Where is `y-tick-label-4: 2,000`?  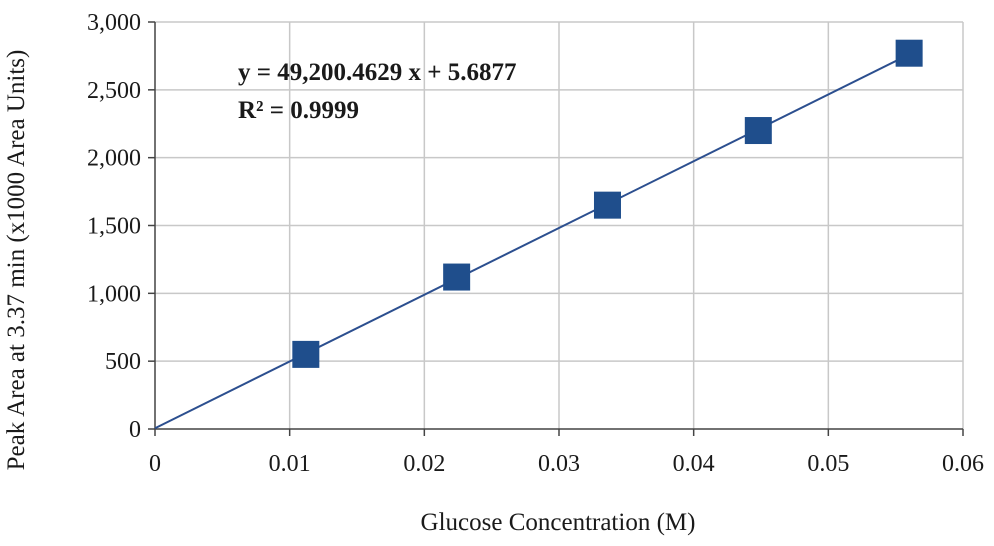 y-tick-label-4: 2,000 is located at coordinates (114, 159).